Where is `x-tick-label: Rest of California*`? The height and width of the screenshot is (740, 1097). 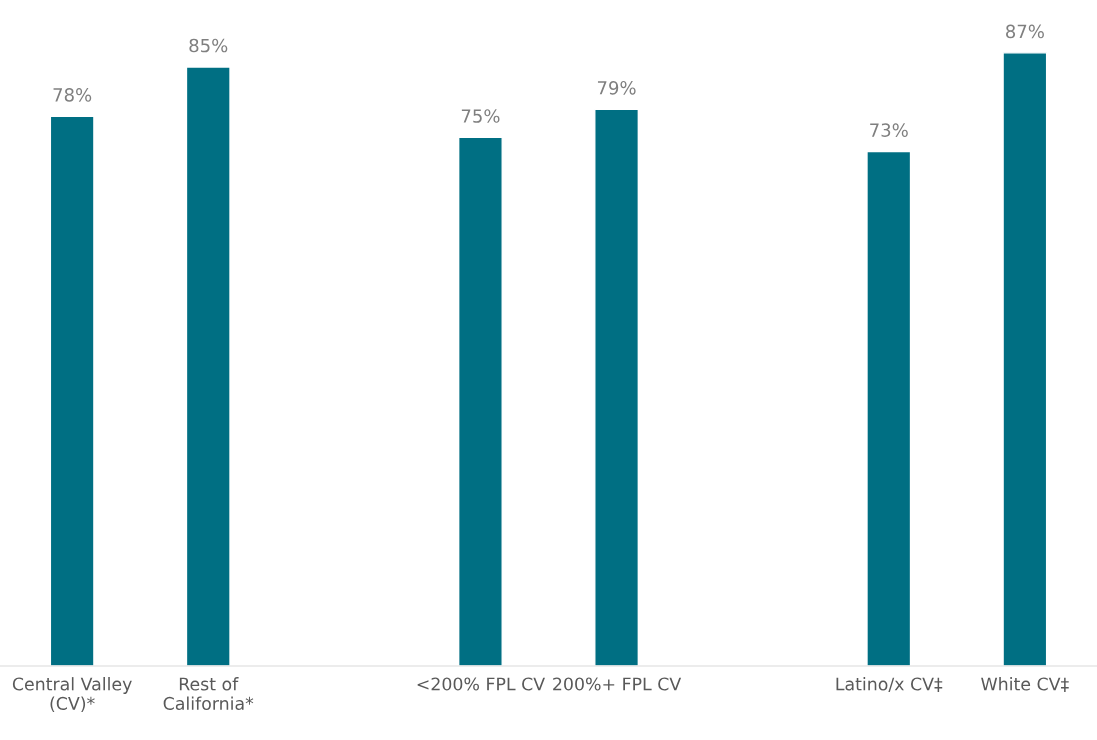 x-tick-label: Rest of California* is located at coordinates (208, 693).